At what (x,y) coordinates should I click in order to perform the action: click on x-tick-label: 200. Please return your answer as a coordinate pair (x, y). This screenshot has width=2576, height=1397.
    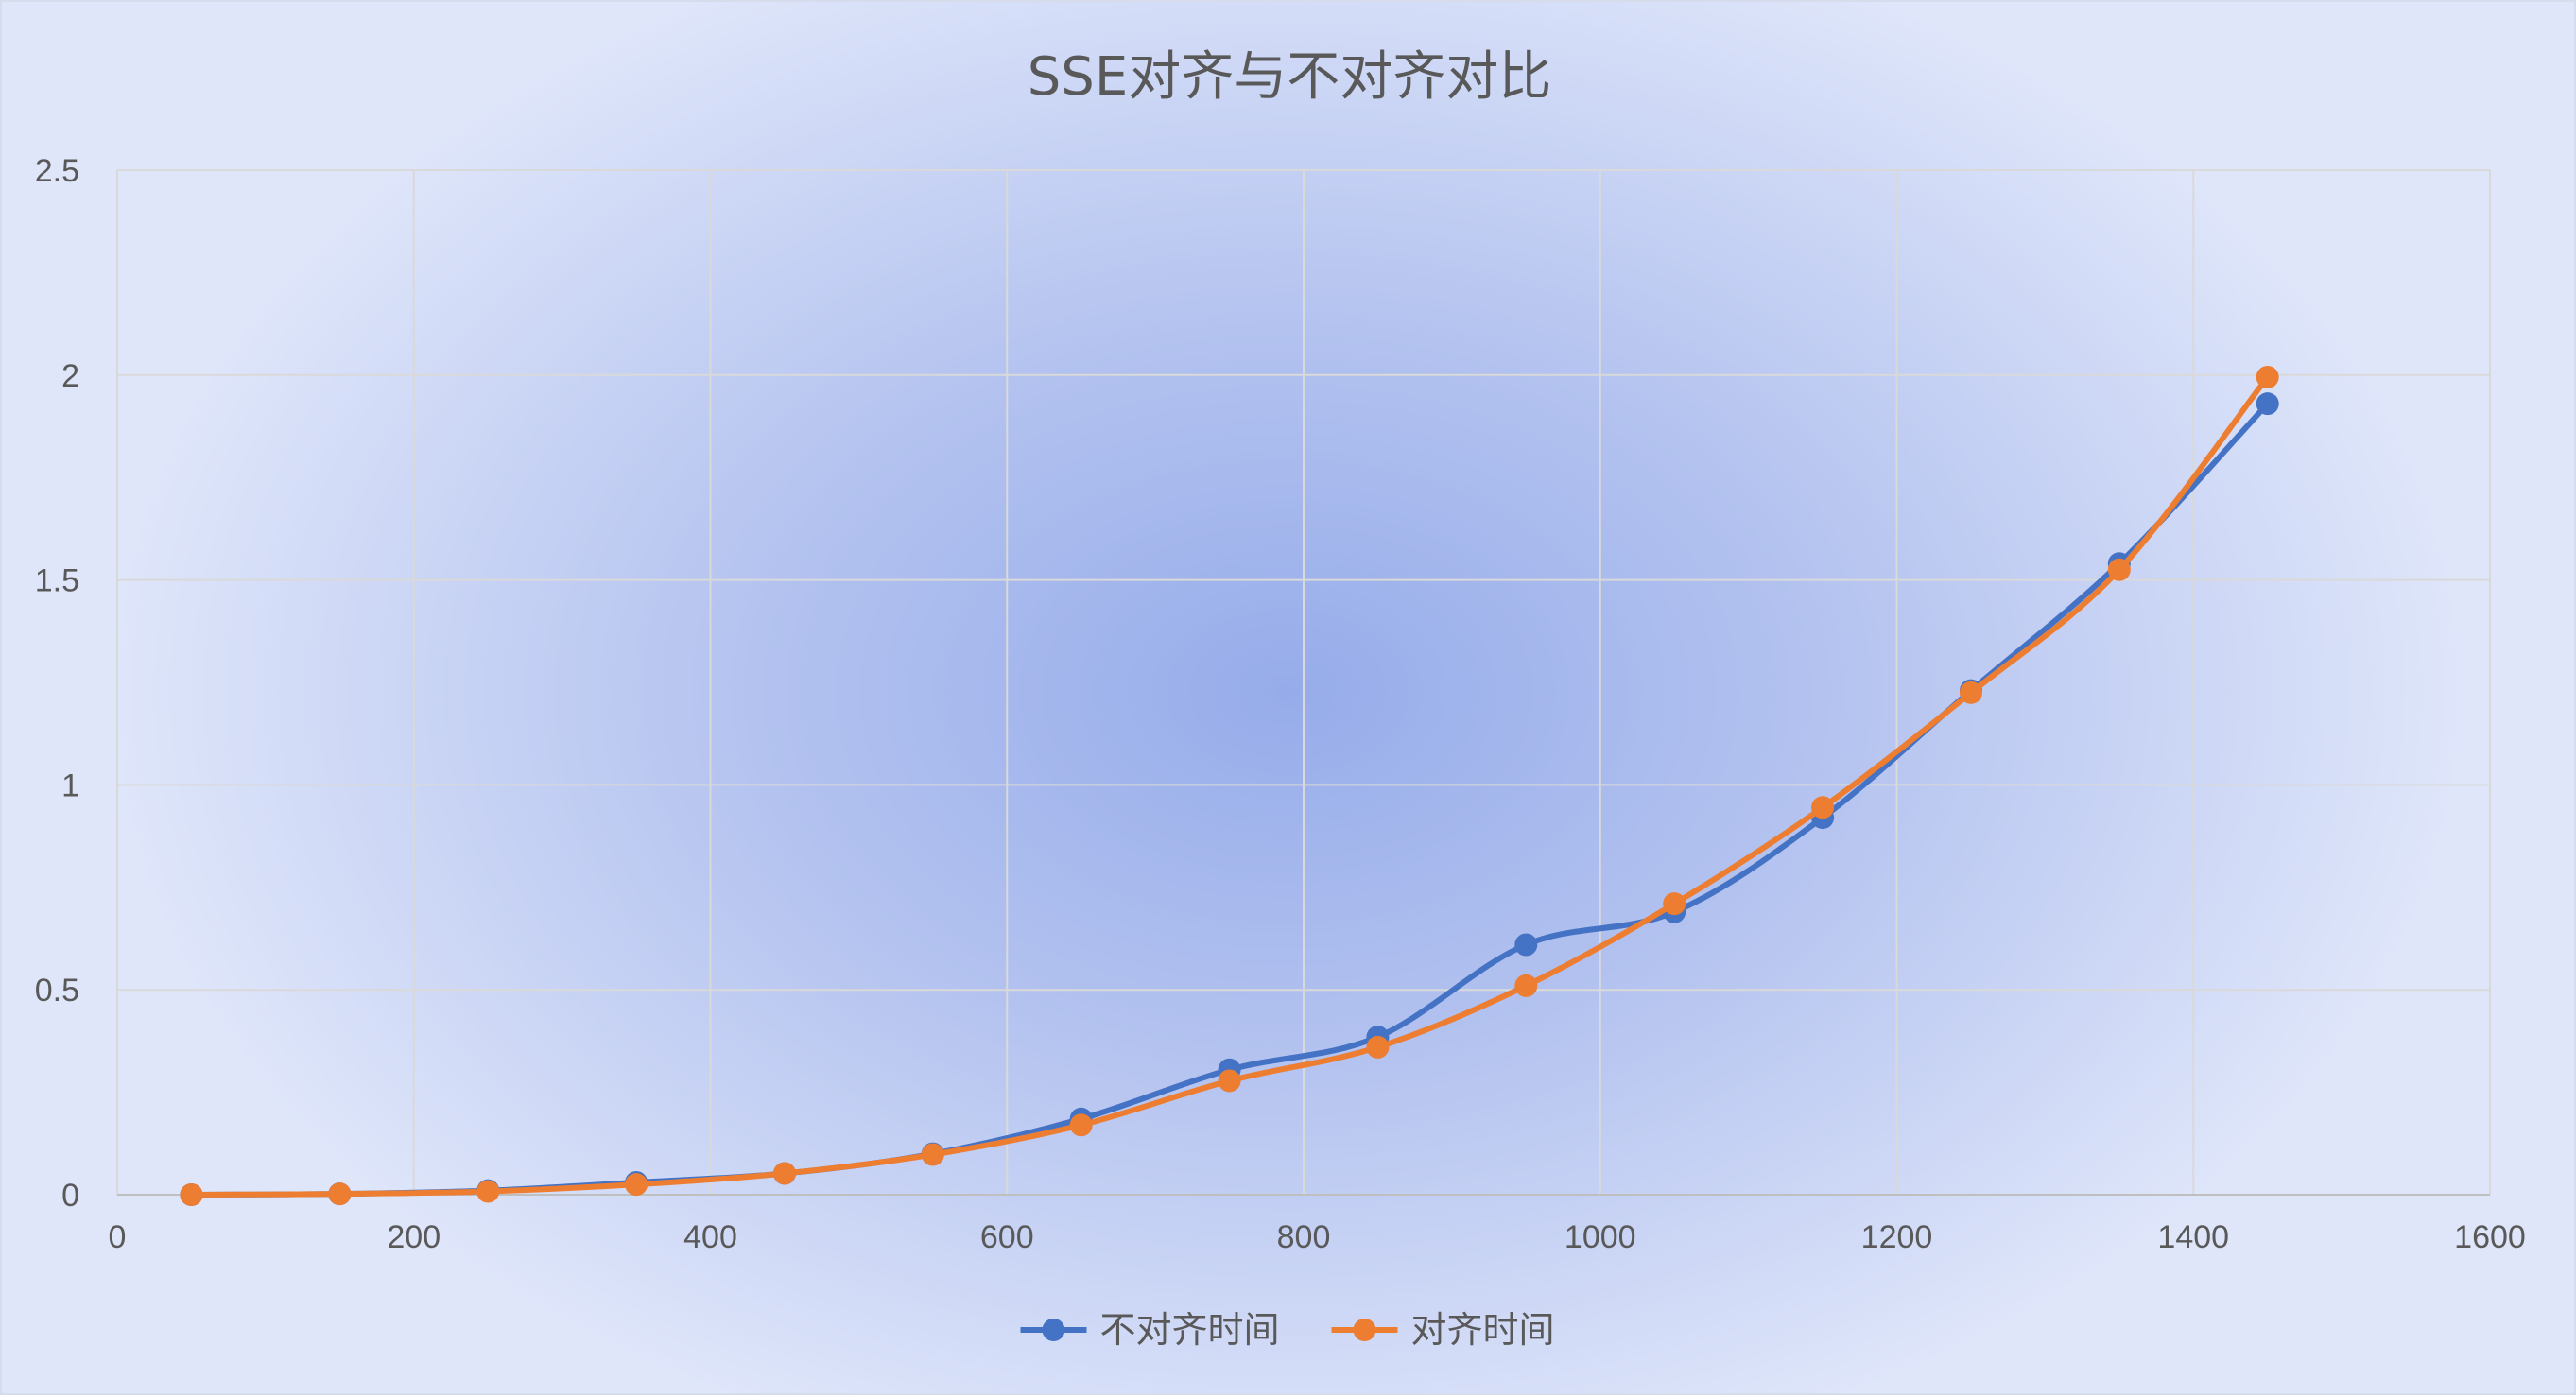
    Looking at the image, I should click on (414, 1237).